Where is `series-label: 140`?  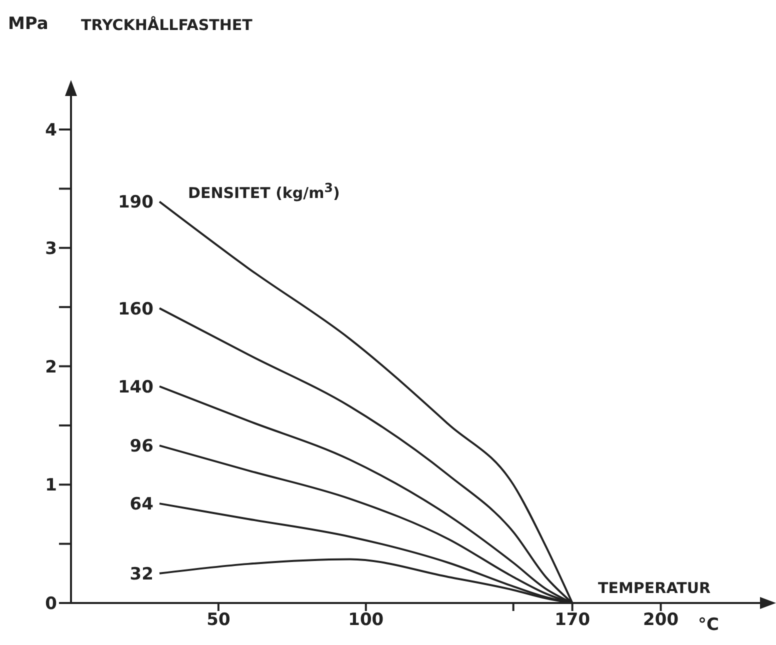 series-label: 140 is located at coordinates (136, 387).